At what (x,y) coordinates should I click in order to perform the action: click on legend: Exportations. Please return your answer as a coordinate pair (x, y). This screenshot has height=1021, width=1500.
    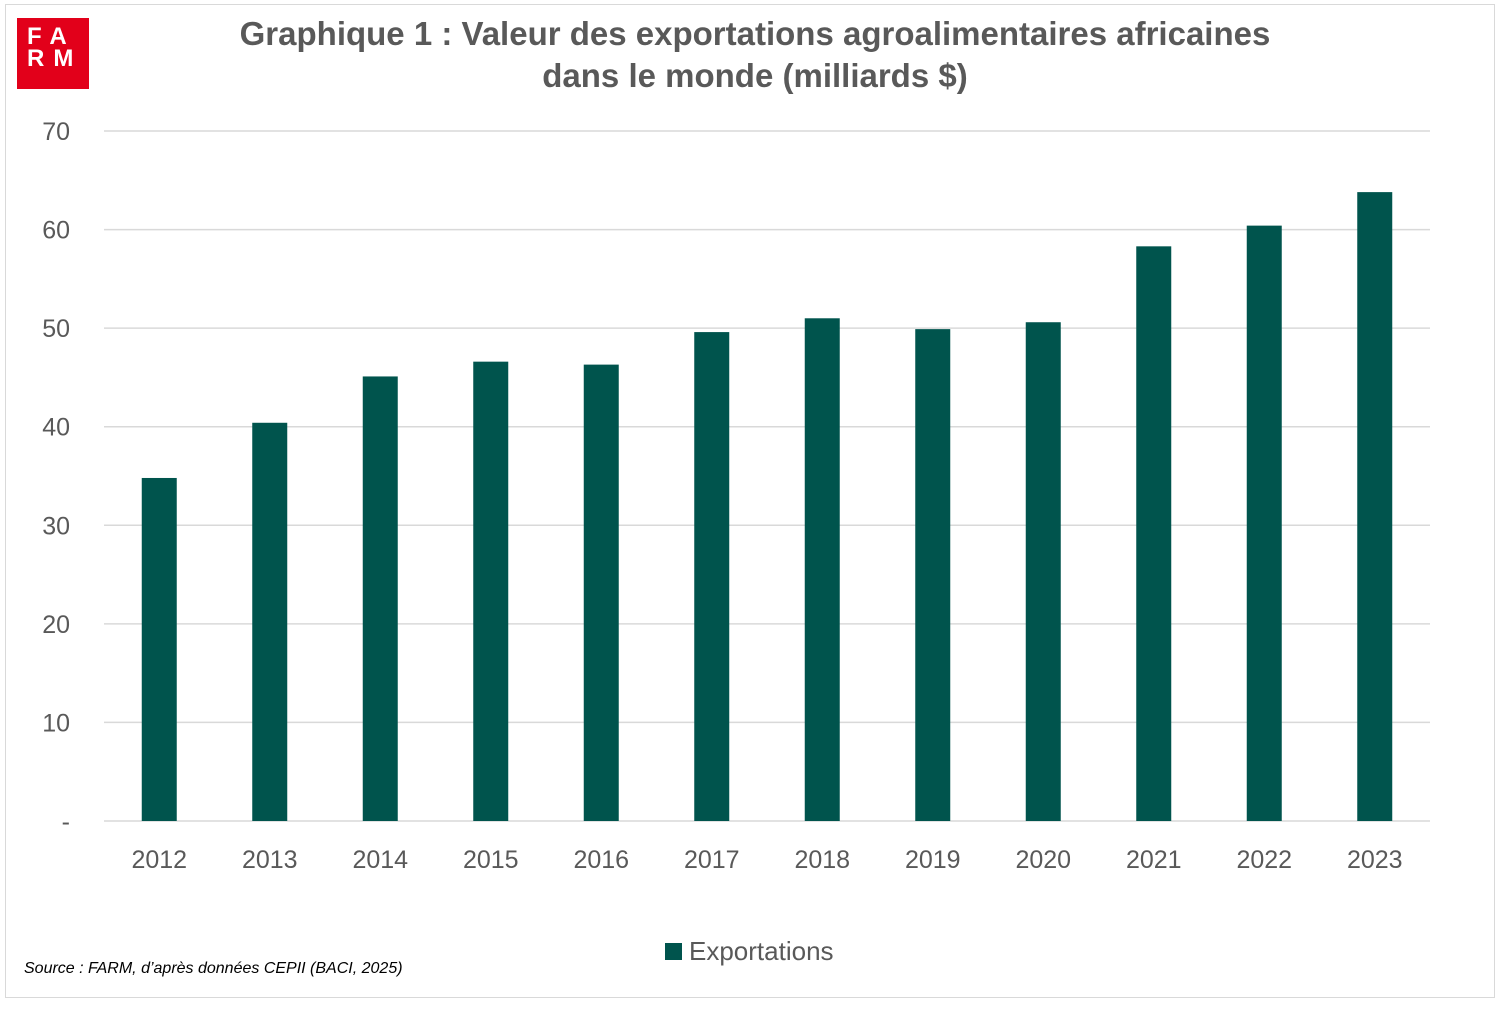
    Looking at the image, I should click on (749, 951).